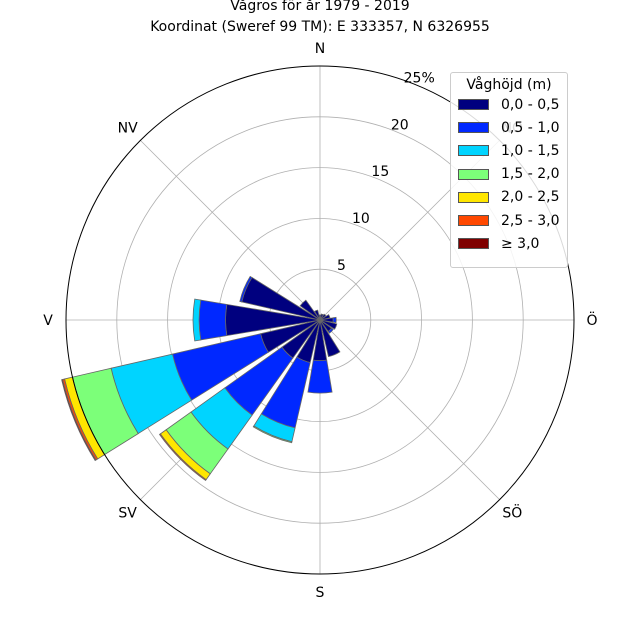 The image size is (640, 640). What do you see at coordinates (341, 266) in the screenshot?
I see `radial-tick-label: 5` at bounding box center [341, 266].